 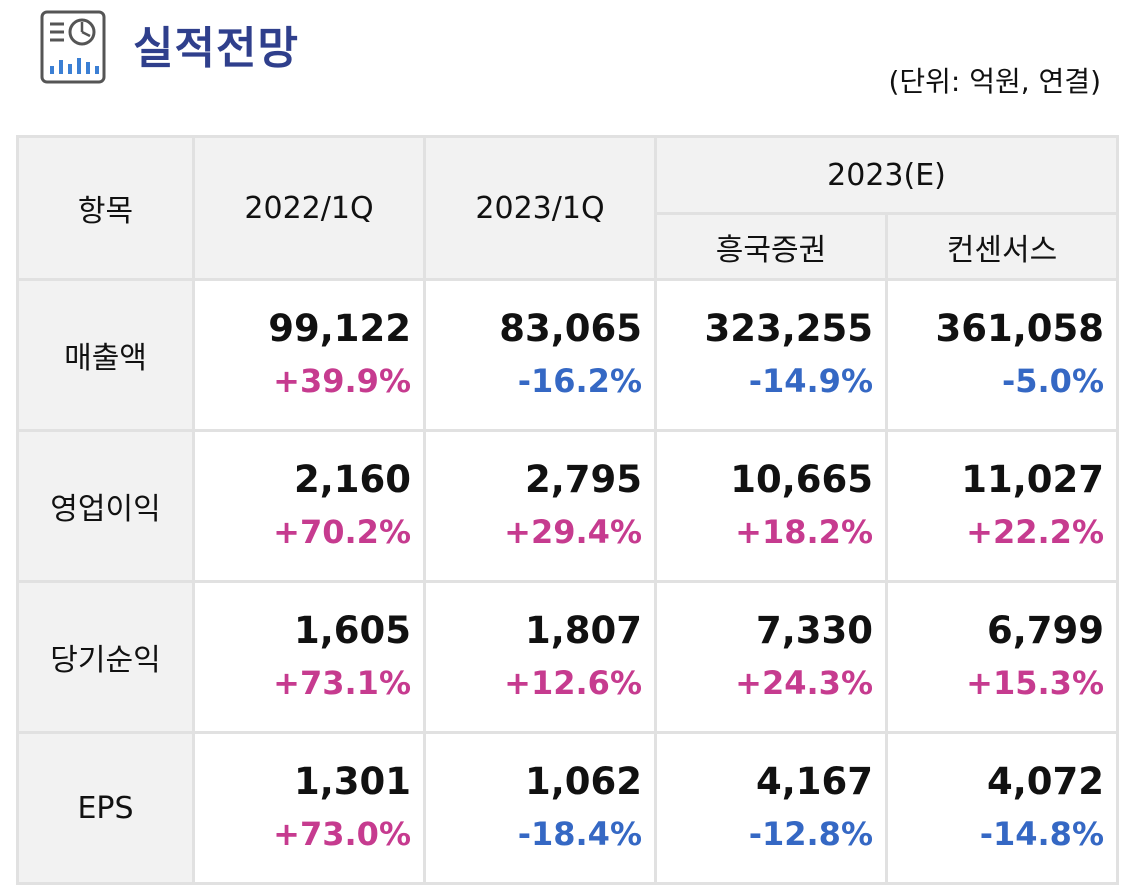 What do you see at coordinates (573, 531) in the screenshot?
I see `cell-change: +29.4%` at bounding box center [573, 531].